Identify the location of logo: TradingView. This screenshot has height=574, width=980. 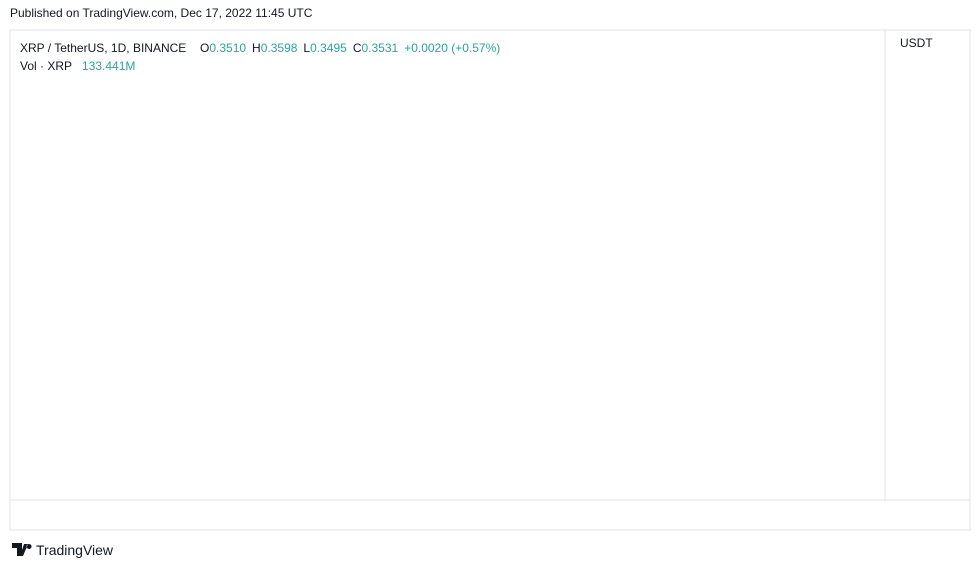
(63, 550).